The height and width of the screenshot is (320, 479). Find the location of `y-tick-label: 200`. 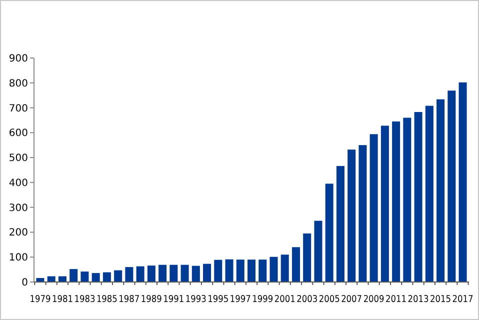

y-tick-label: 200 is located at coordinates (18, 233).